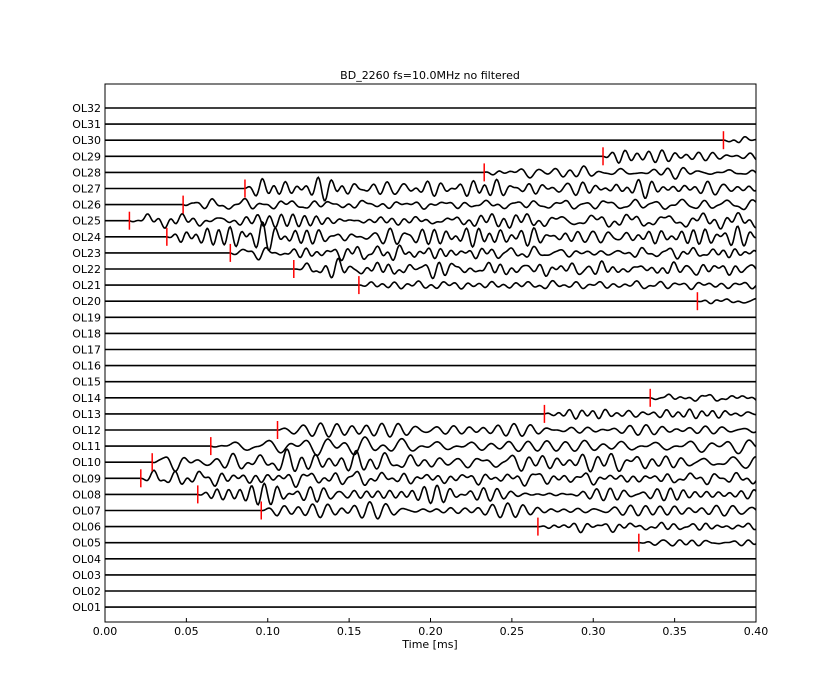 The image size is (840, 700). I want to click on y-tick-label-ol16: OL16, so click(86, 366).